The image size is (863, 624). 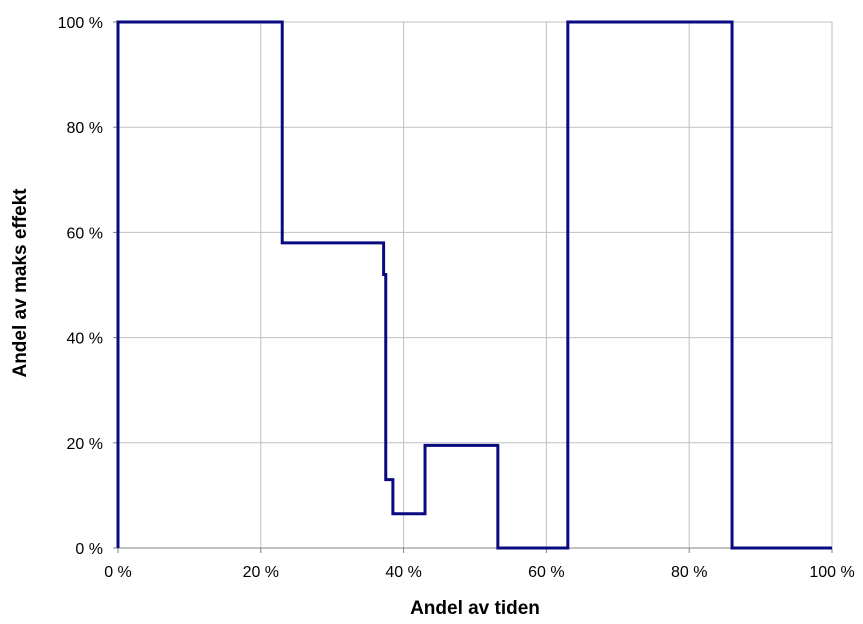 I want to click on y-tick-label-0: 0 %, so click(x=89, y=549).